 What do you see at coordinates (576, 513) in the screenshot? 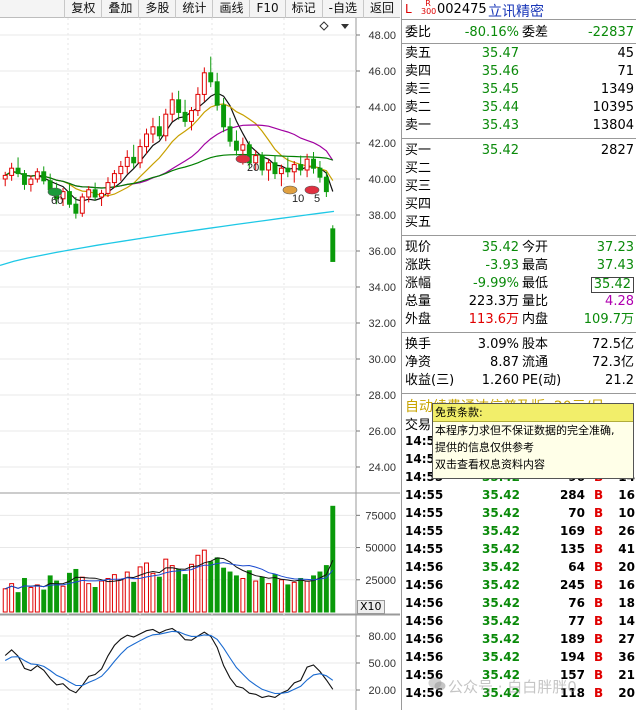
I see `trade-volume: 70` at bounding box center [576, 513].